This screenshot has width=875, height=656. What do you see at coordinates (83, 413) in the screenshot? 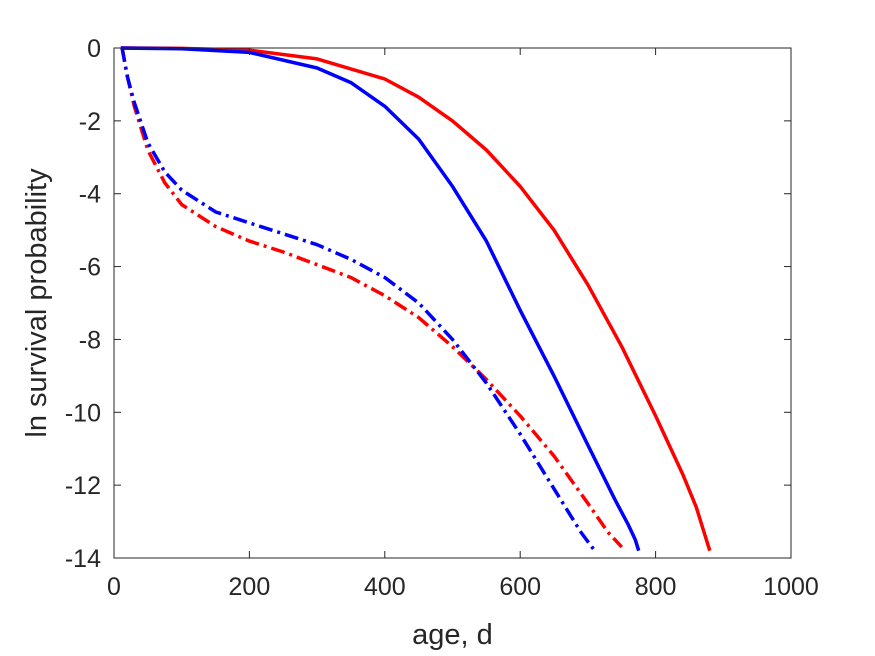
I see `y-tick-label: -10` at bounding box center [83, 413].